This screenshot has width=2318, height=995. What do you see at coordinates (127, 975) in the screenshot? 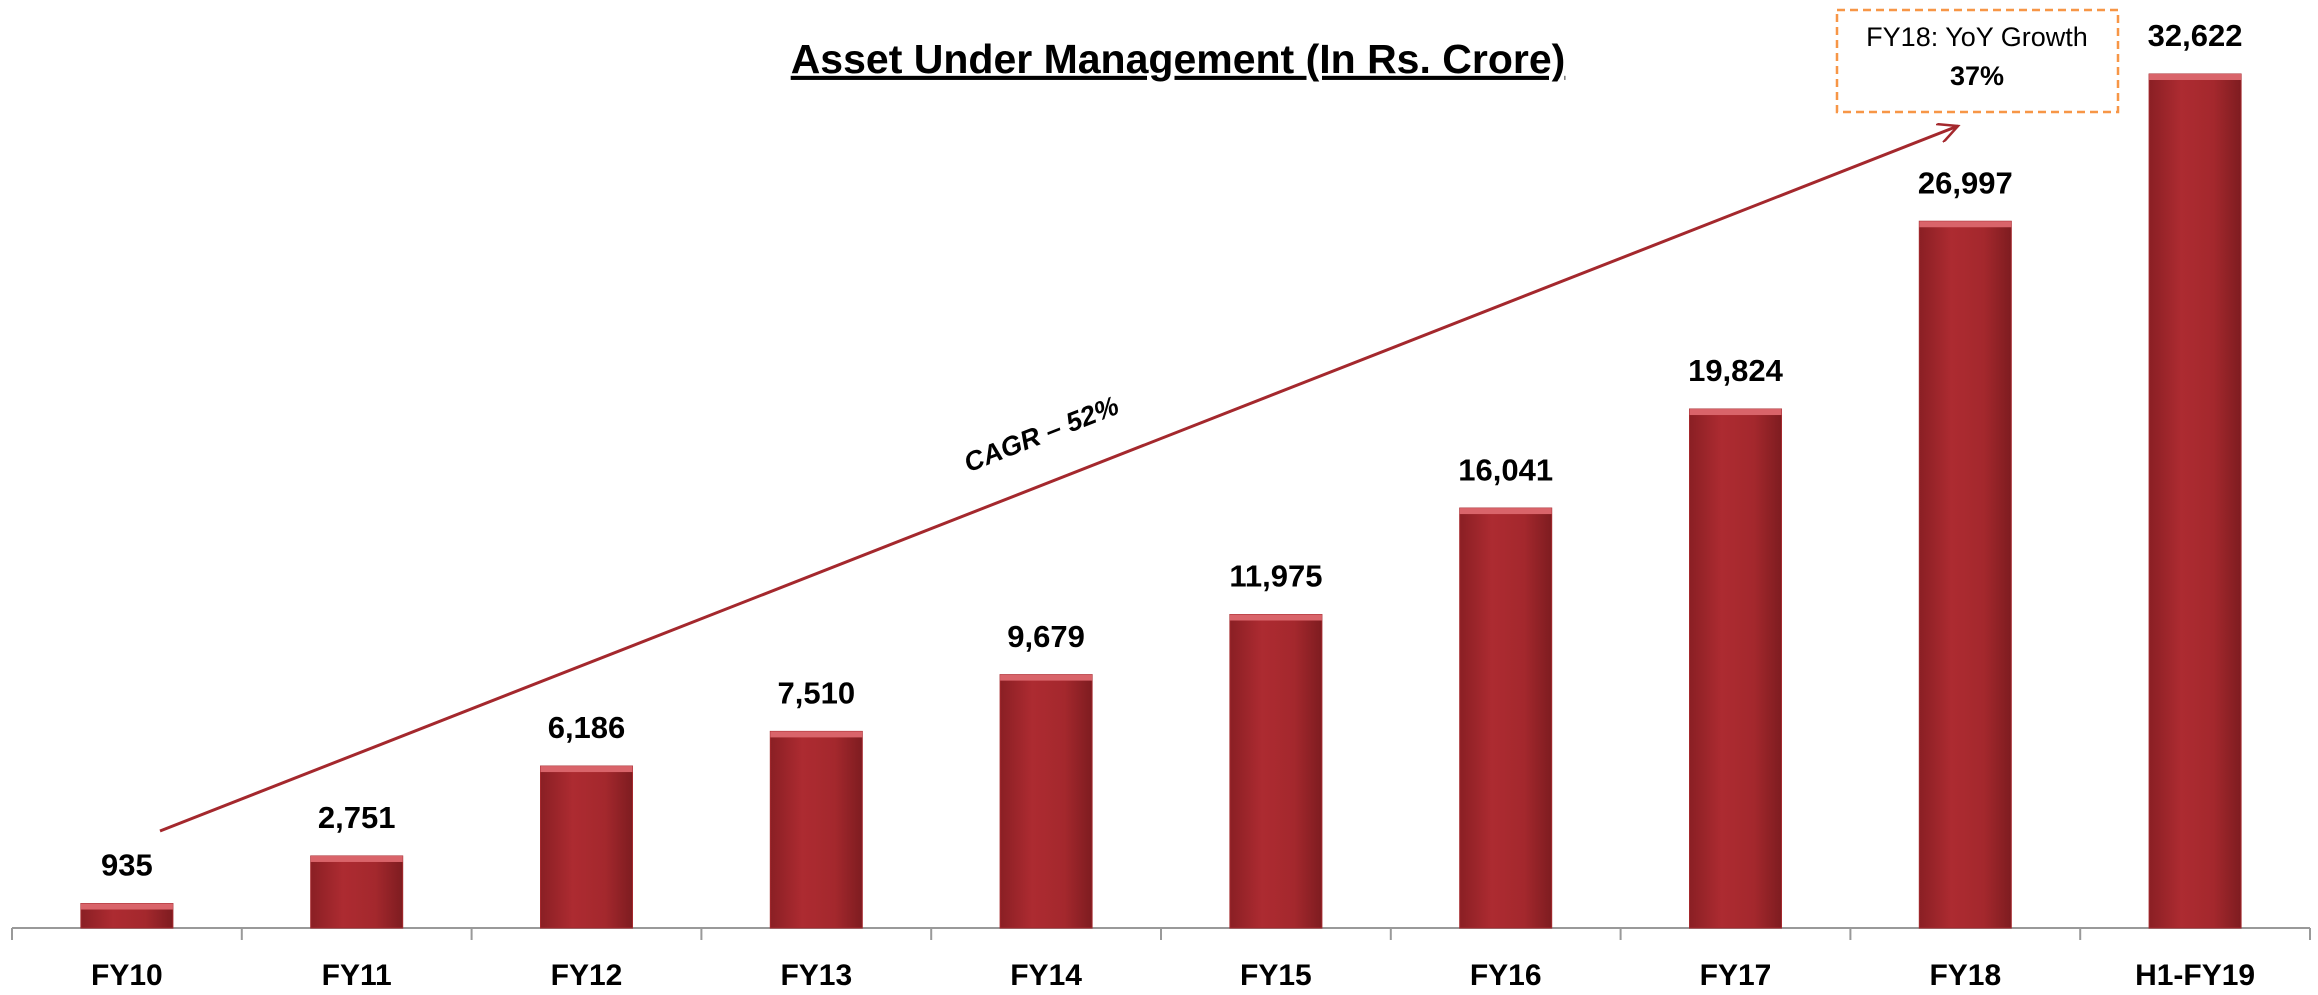
I see `x-tick-label: FY10` at bounding box center [127, 975].